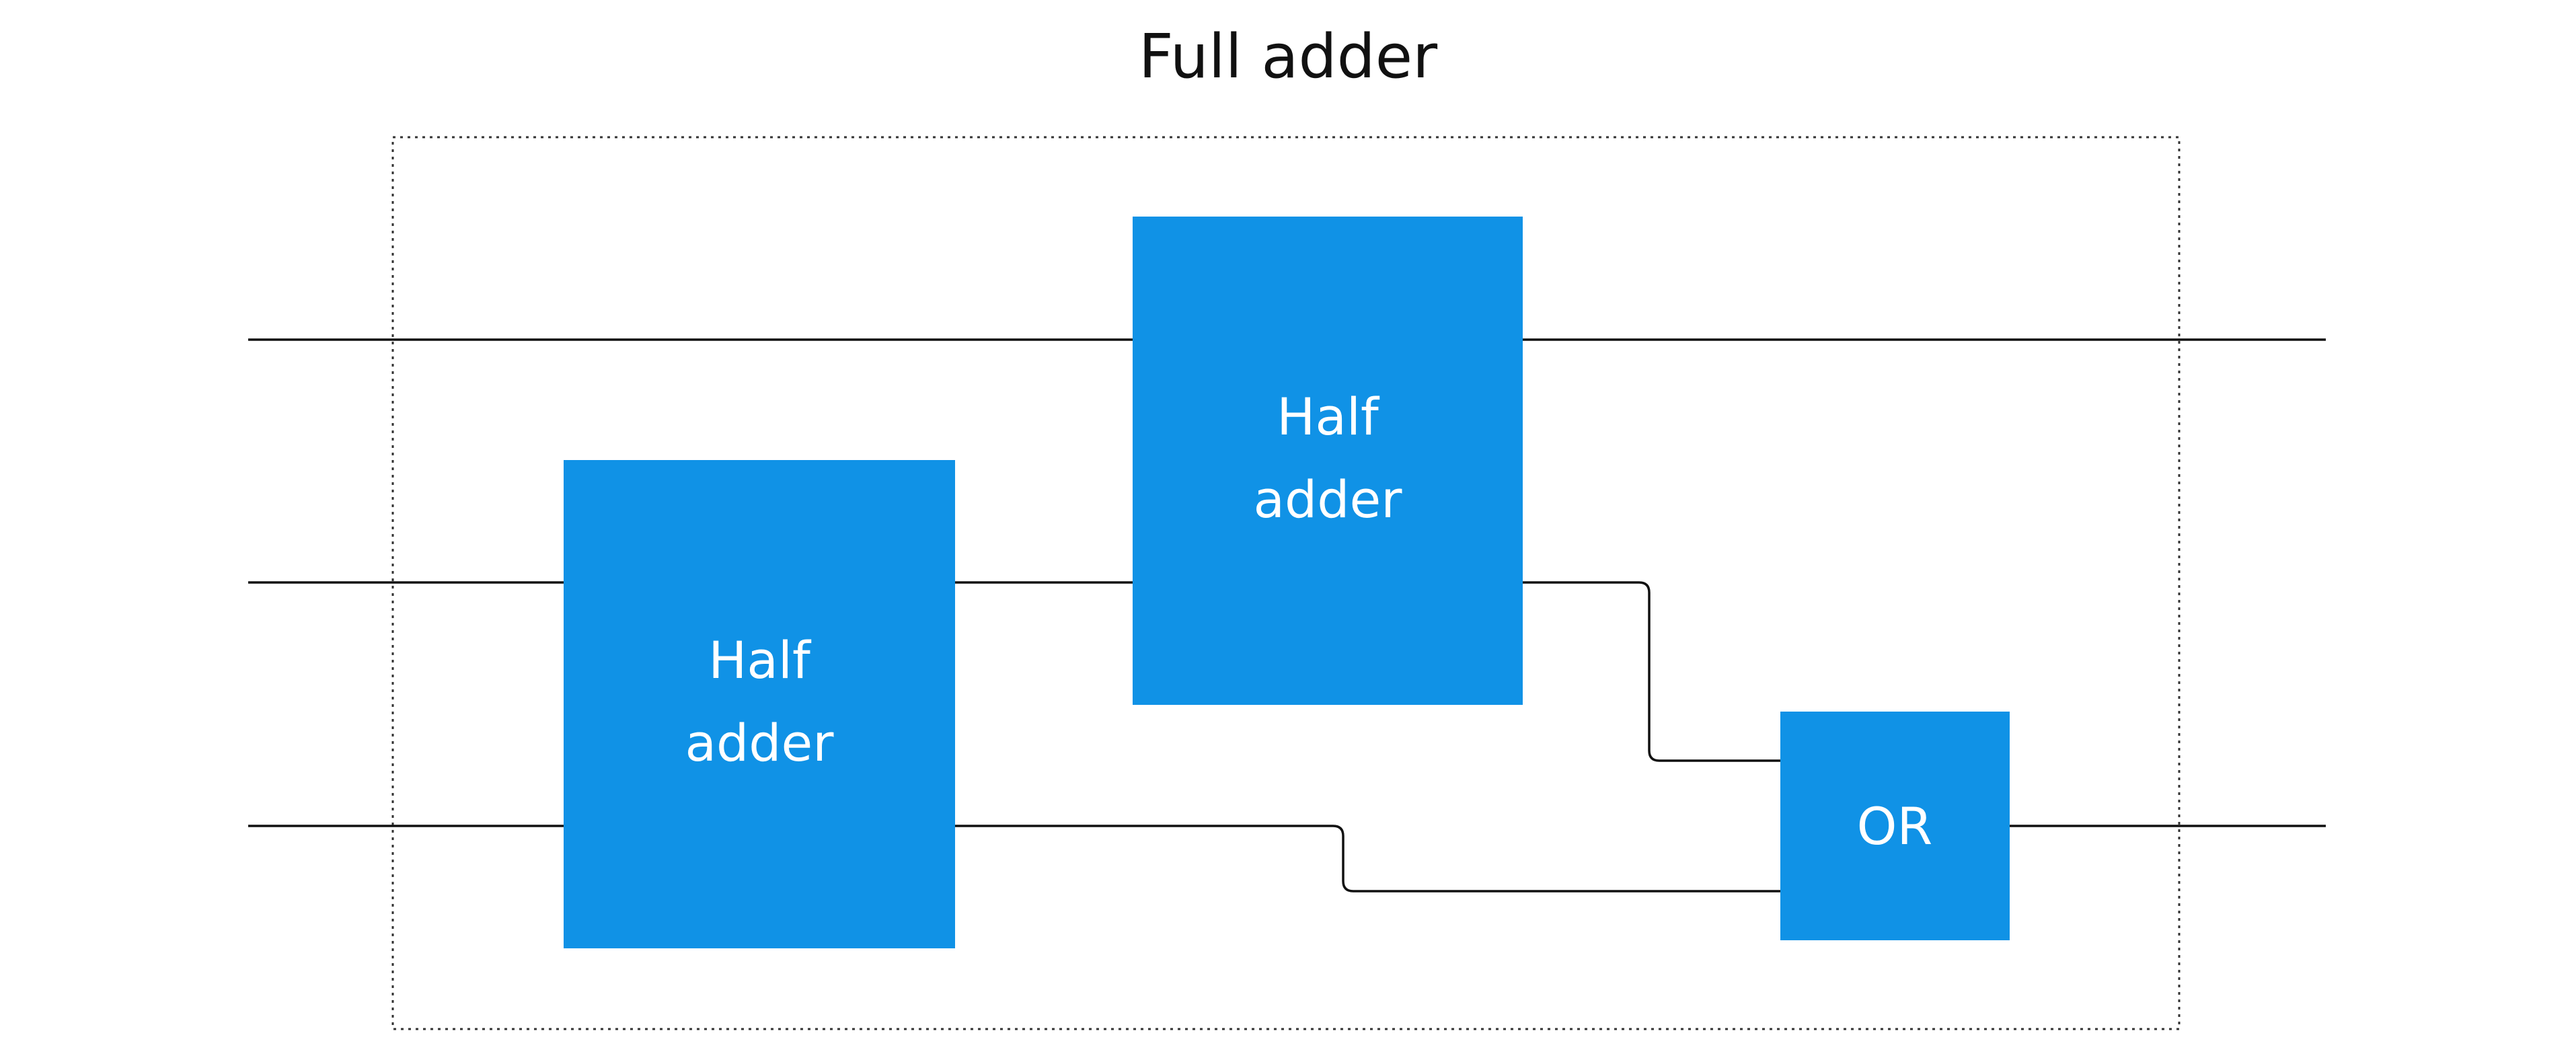 This screenshot has width=2576, height=1062. Describe the element at coordinates (1367, 859) in the screenshot. I see `wire-ha1-carry-to-or` at that location.